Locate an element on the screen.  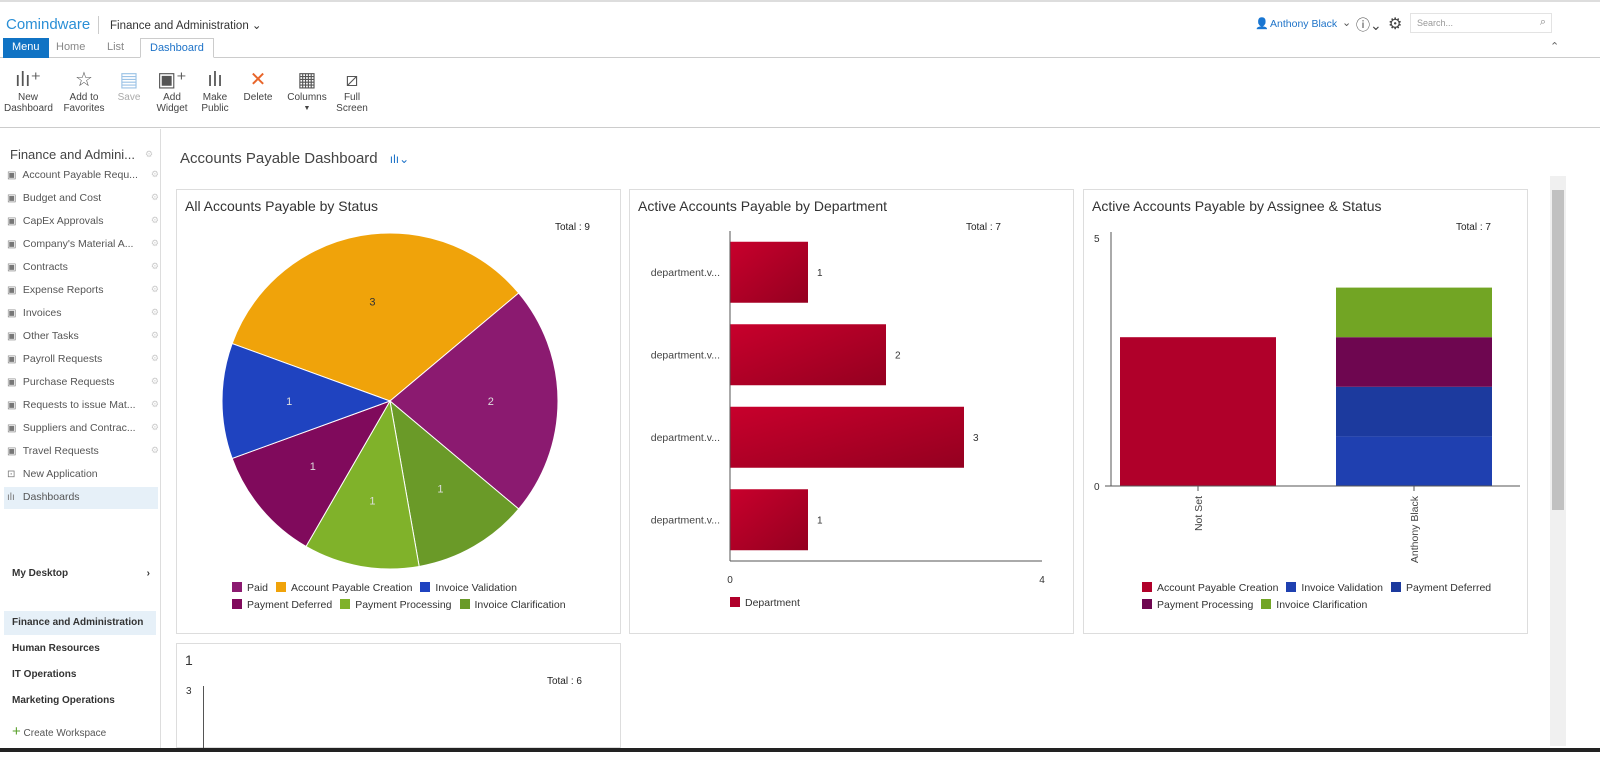
chevron-down-icon: ⌄ is located at coordinates (1347, 23).